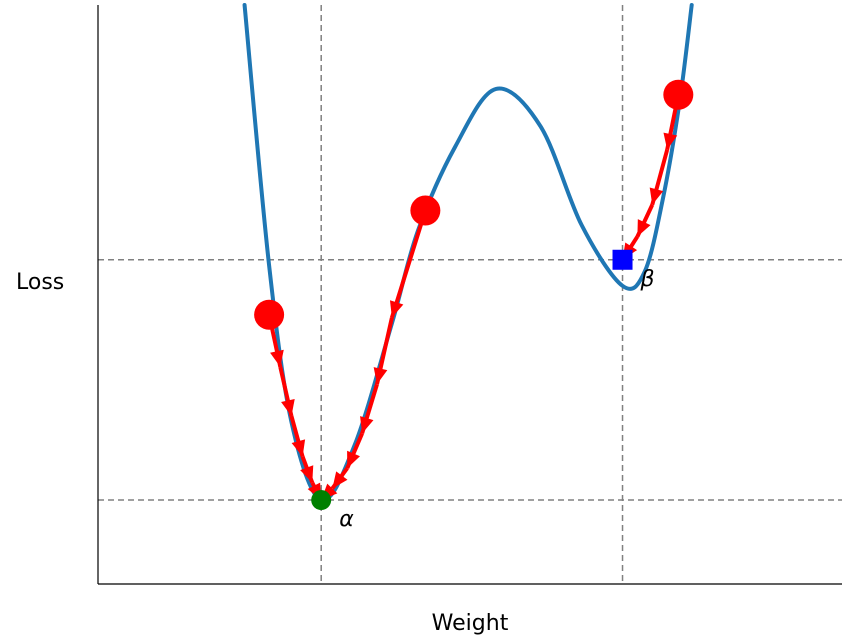 This screenshot has width=851, height=640. What do you see at coordinates (408, 264) in the screenshot?
I see `descent-step` at bounding box center [408, 264].